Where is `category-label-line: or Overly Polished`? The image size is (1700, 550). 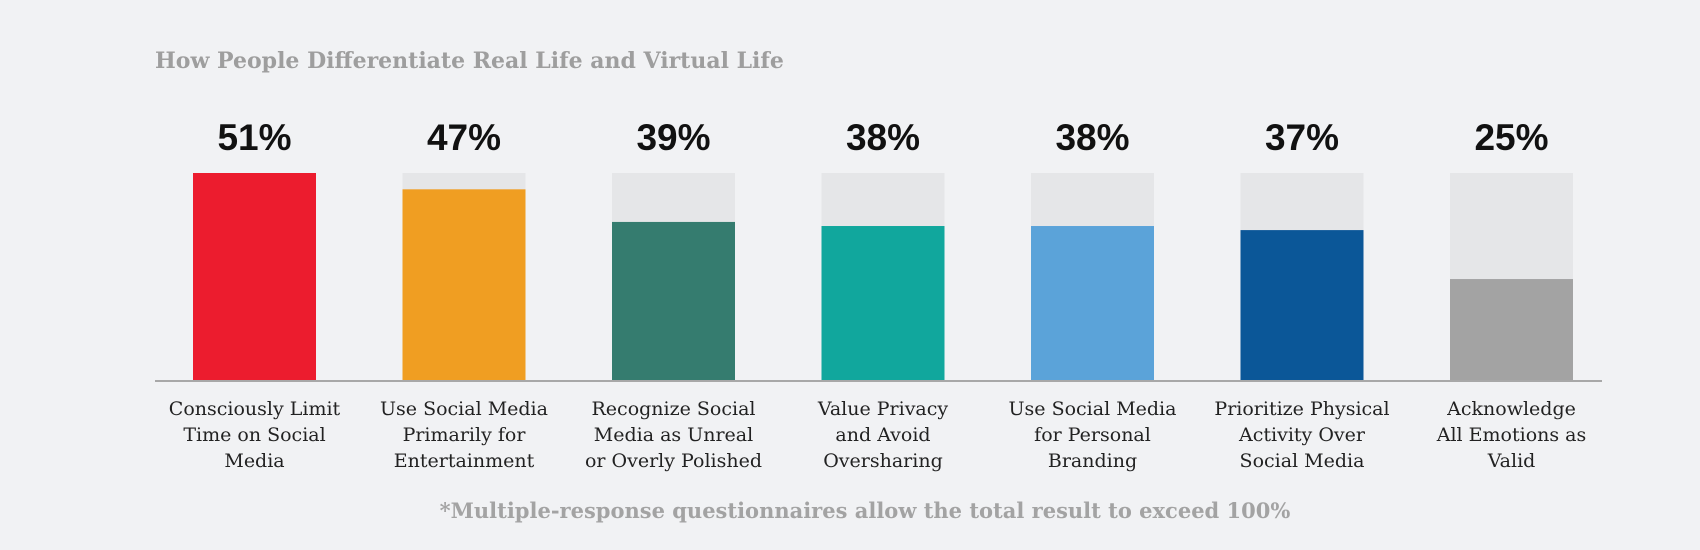 category-label-line: or Overly Polished is located at coordinates (673, 461).